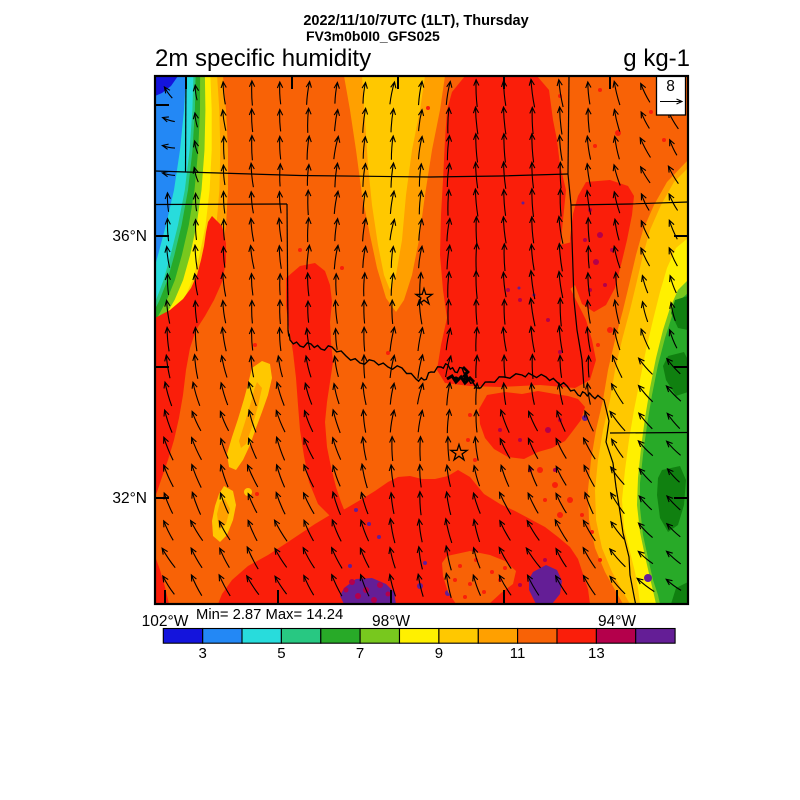 Image resolution: width=800 pixels, height=800 pixels. What do you see at coordinates (281, 653) in the screenshot?
I see `svg-text: 5` at bounding box center [281, 653].